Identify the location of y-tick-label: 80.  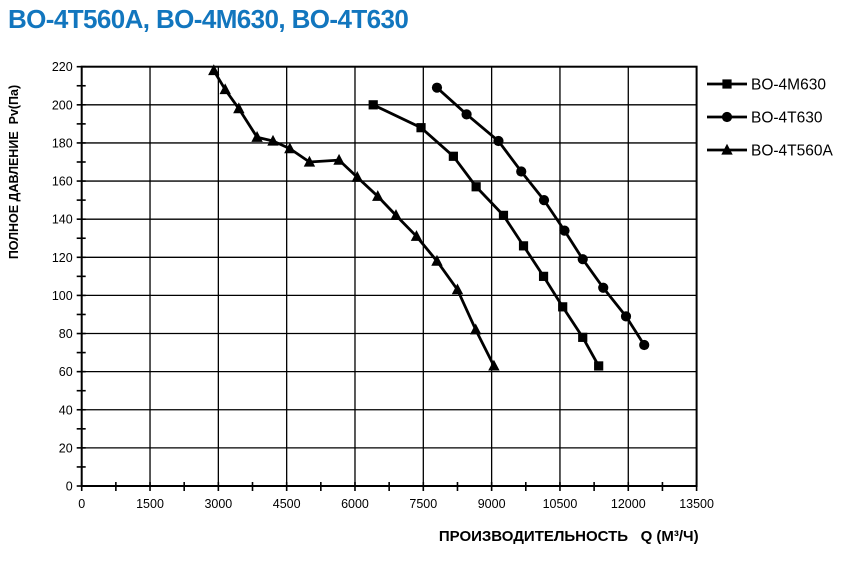
(66, 334).